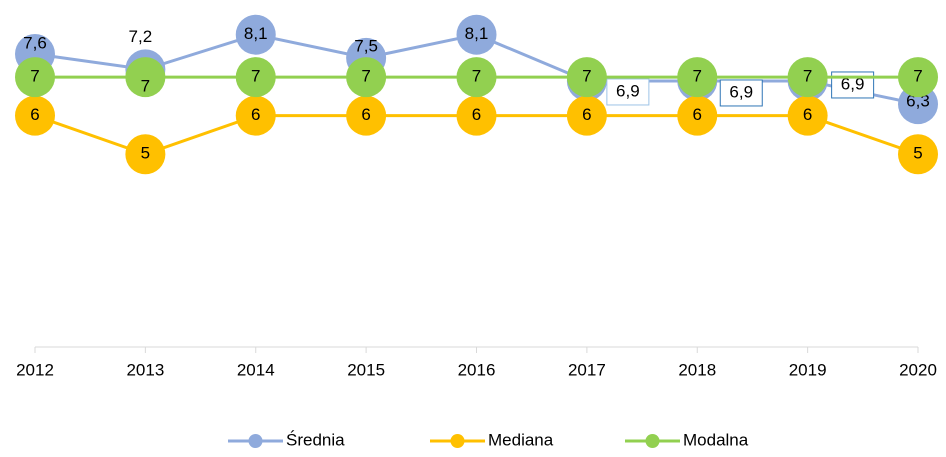 The width and height of the screenshot is (946, 457). I want to click on x-tick-label: 2014, so click(256, 369).